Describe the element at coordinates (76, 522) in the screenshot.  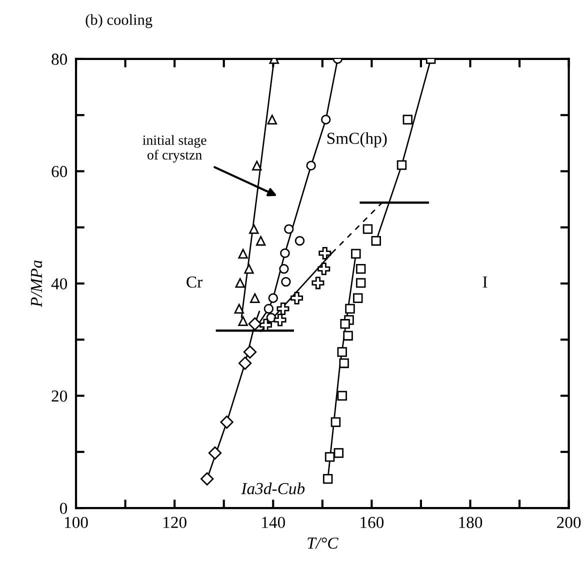
I see `x-tick-label: 100` at that location.